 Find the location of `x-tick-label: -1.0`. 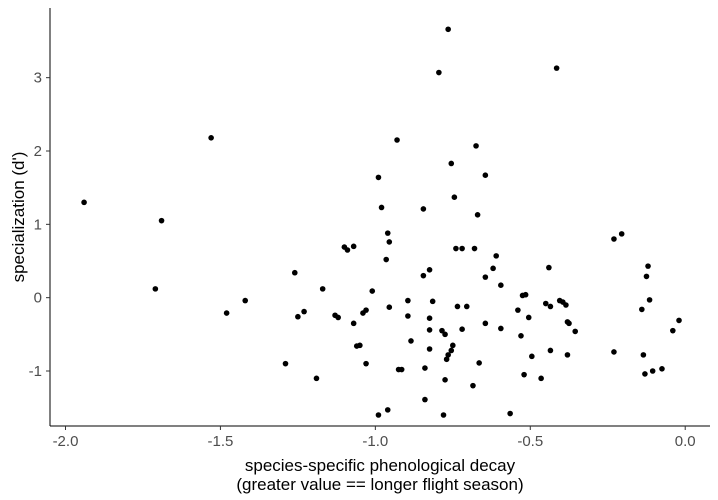

x-tick-label: -1.0 is located at coordinates (375, 441).